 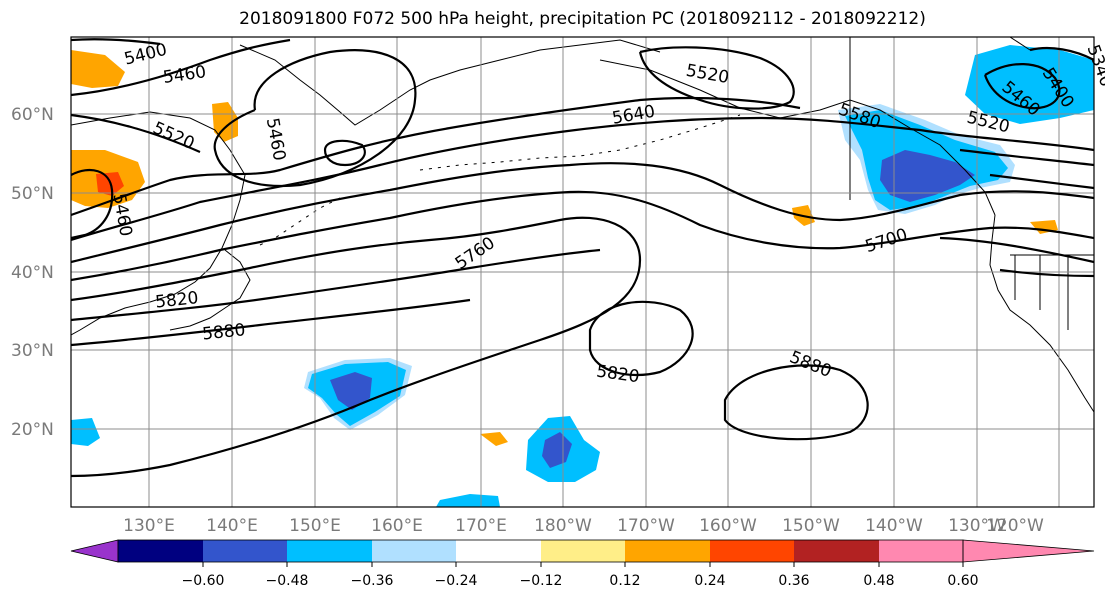 I want to click on state-borders, so click(x=971, y=183).